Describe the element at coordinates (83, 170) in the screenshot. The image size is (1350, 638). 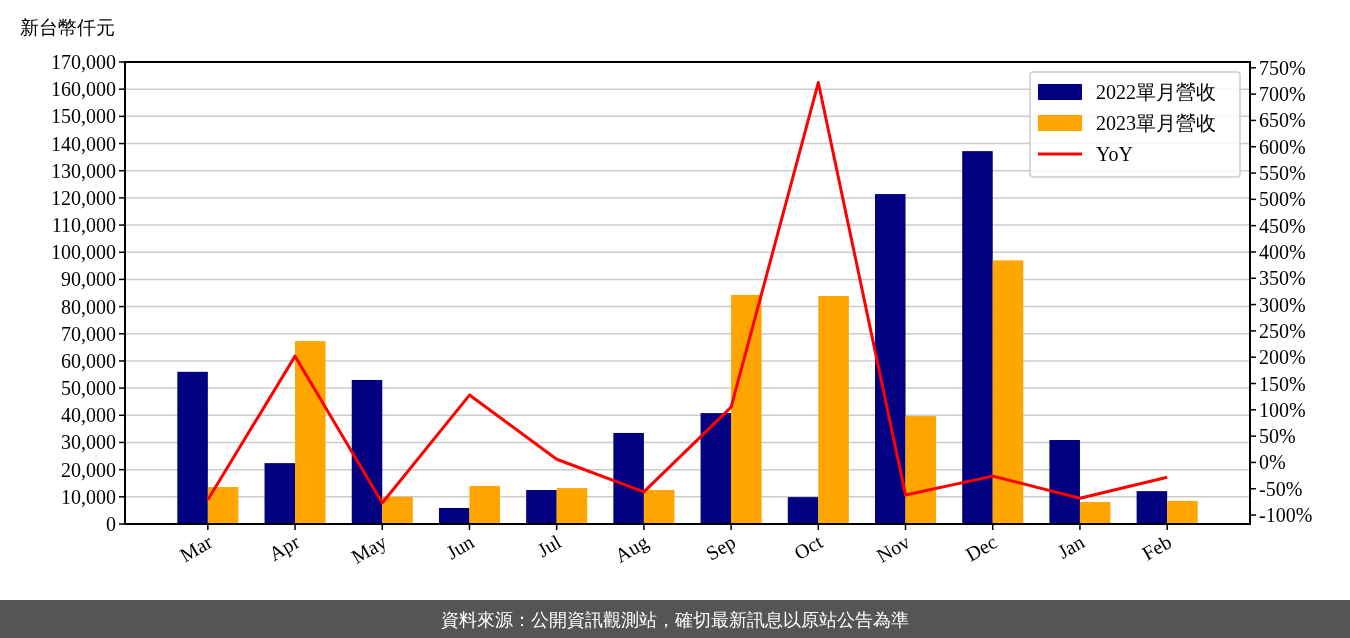
I see `y-tick-label: 130,000` at that location.